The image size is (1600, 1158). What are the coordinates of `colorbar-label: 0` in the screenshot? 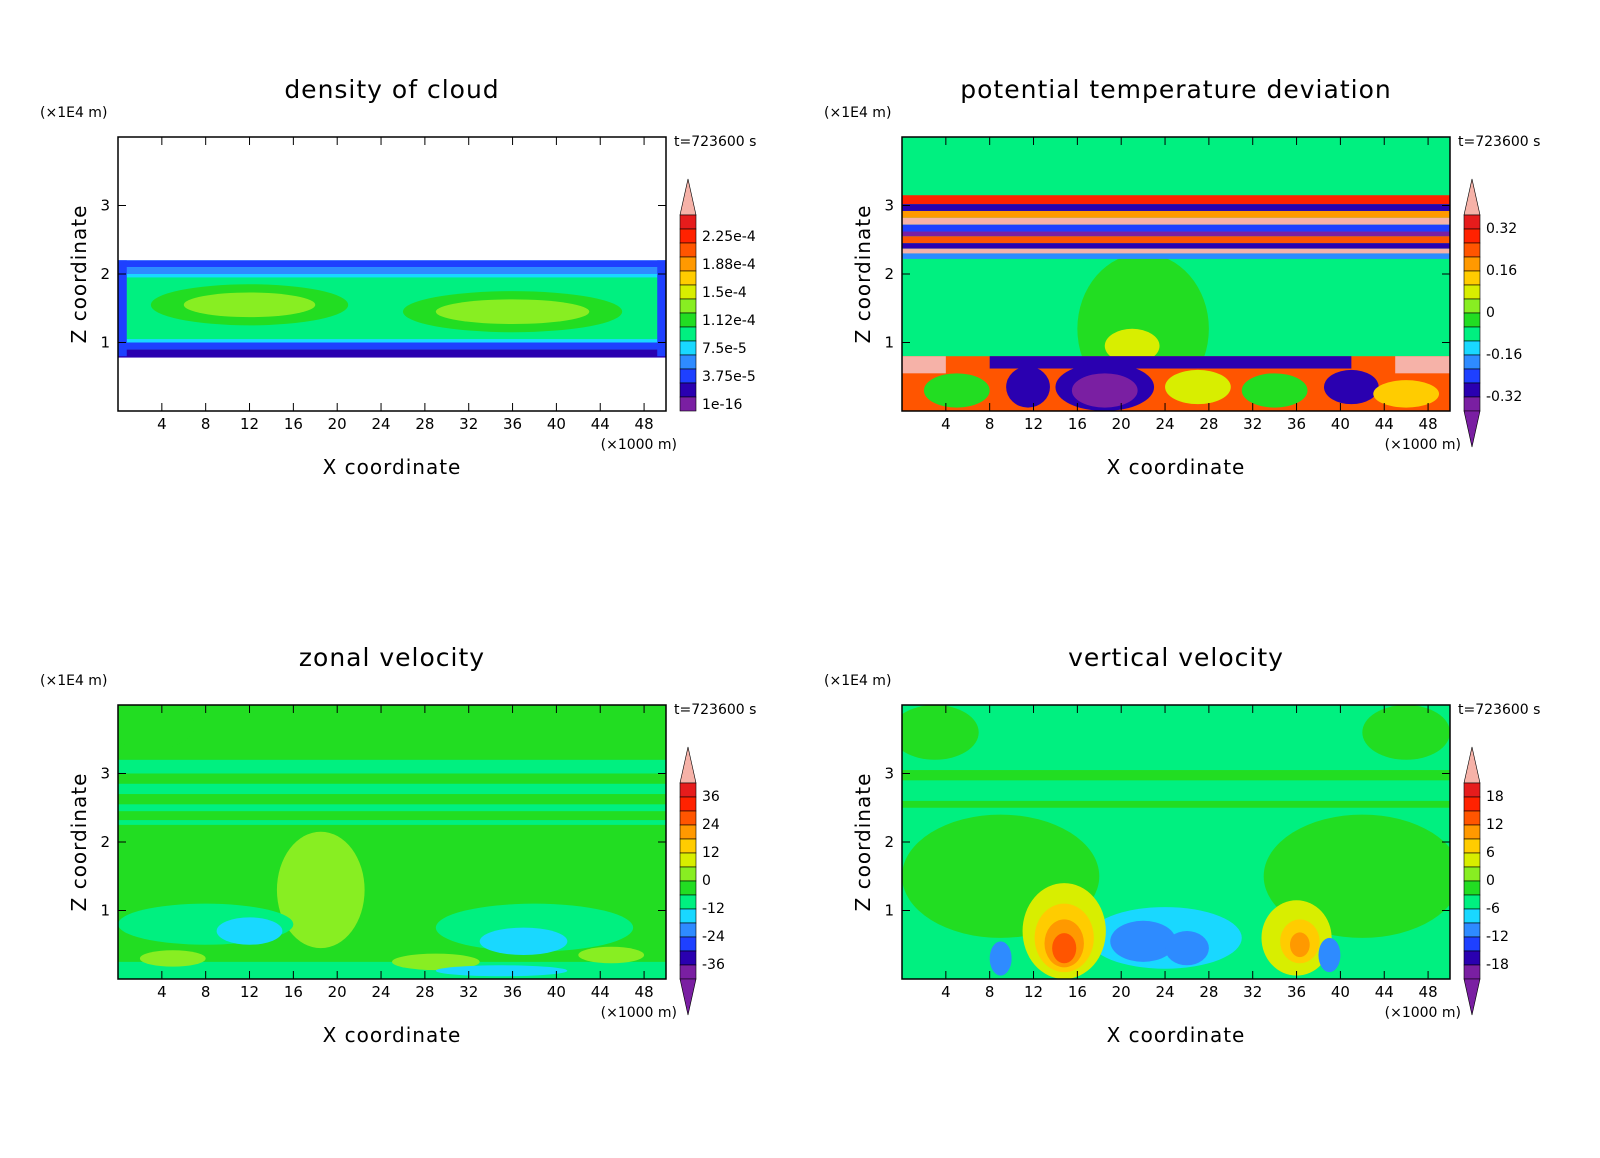 It's located at (706, 881).